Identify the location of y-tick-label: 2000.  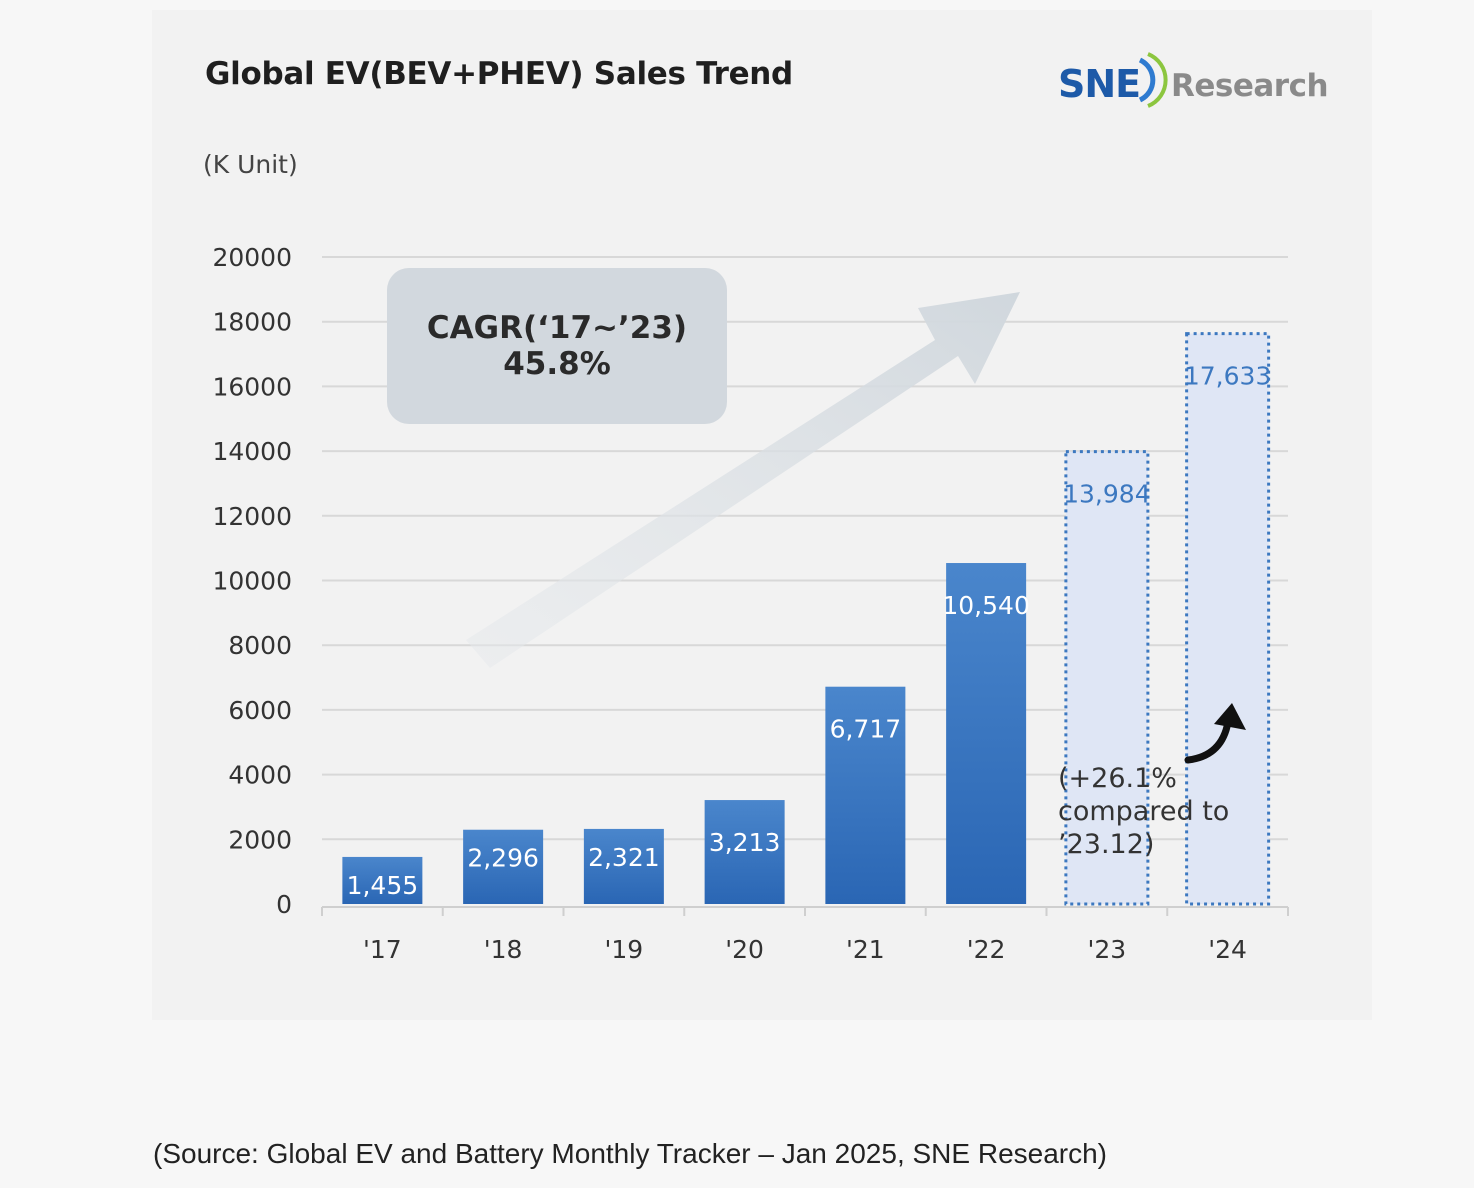
(260, 839).